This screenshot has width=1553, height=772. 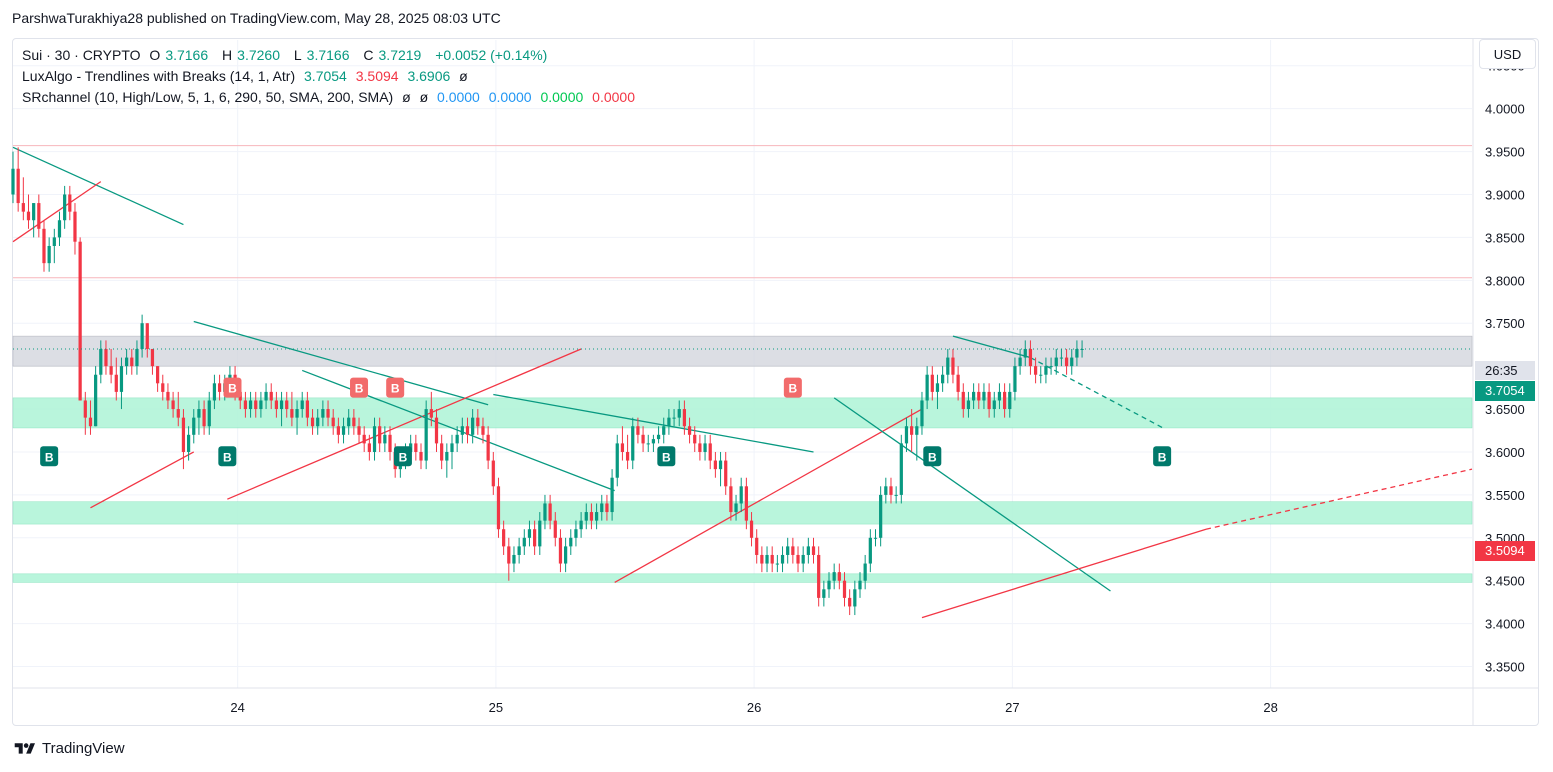 What do you see at coordinates (155, 55) in the screenshot?
I see `legend-open-label: O` at bounding box center [155, 55].